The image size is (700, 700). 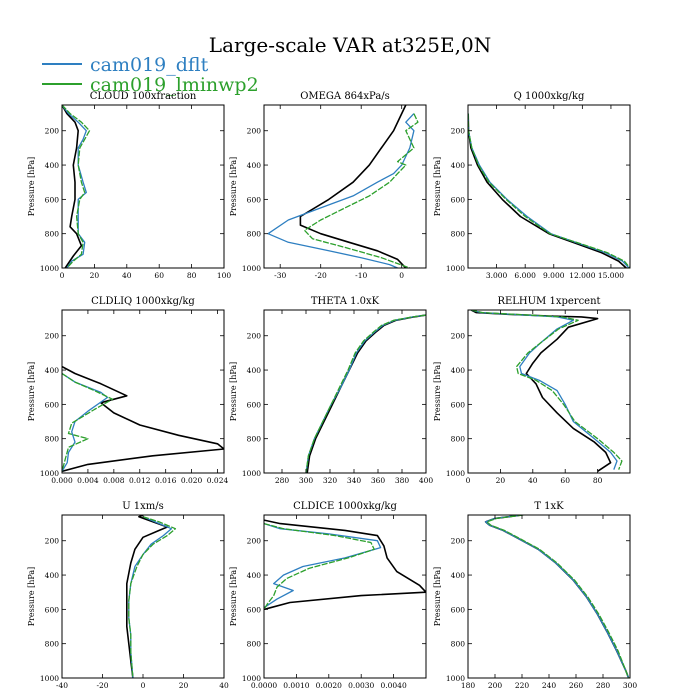 I want to click on x-tick-label: 9.000, so click(x=554, y=275).